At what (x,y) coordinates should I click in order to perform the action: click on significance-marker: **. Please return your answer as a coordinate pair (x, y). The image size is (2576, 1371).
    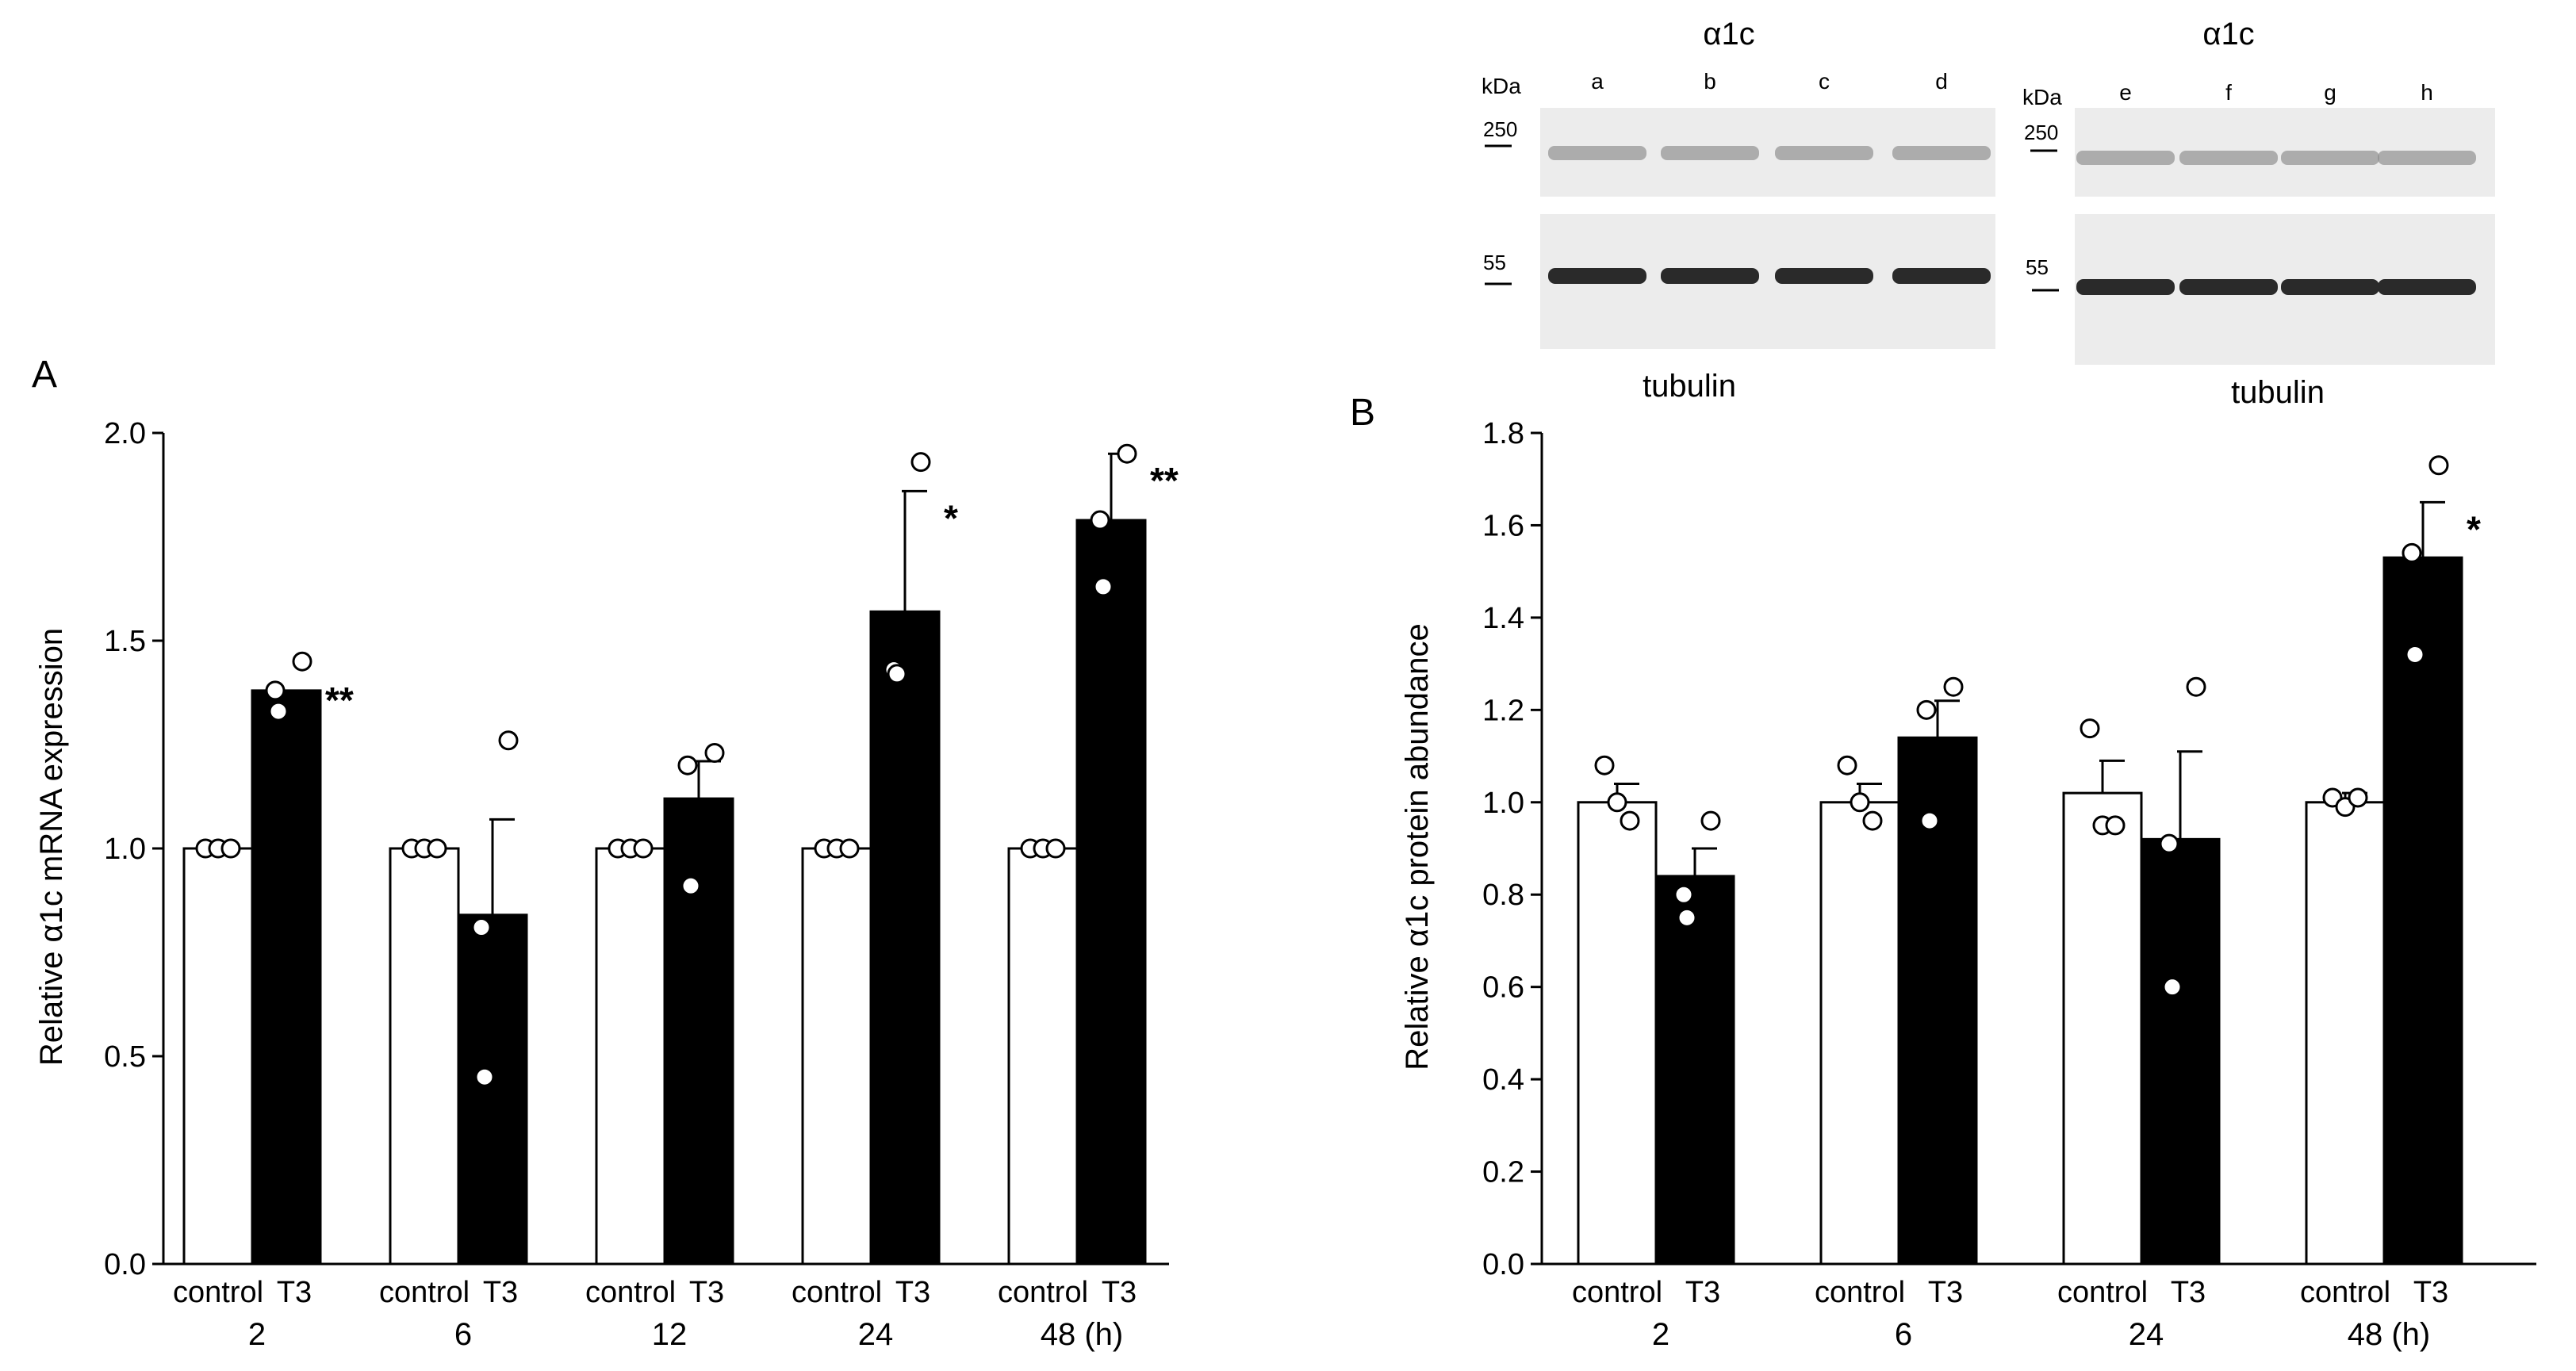
    Looking at the image, I should click on (1164, 480).